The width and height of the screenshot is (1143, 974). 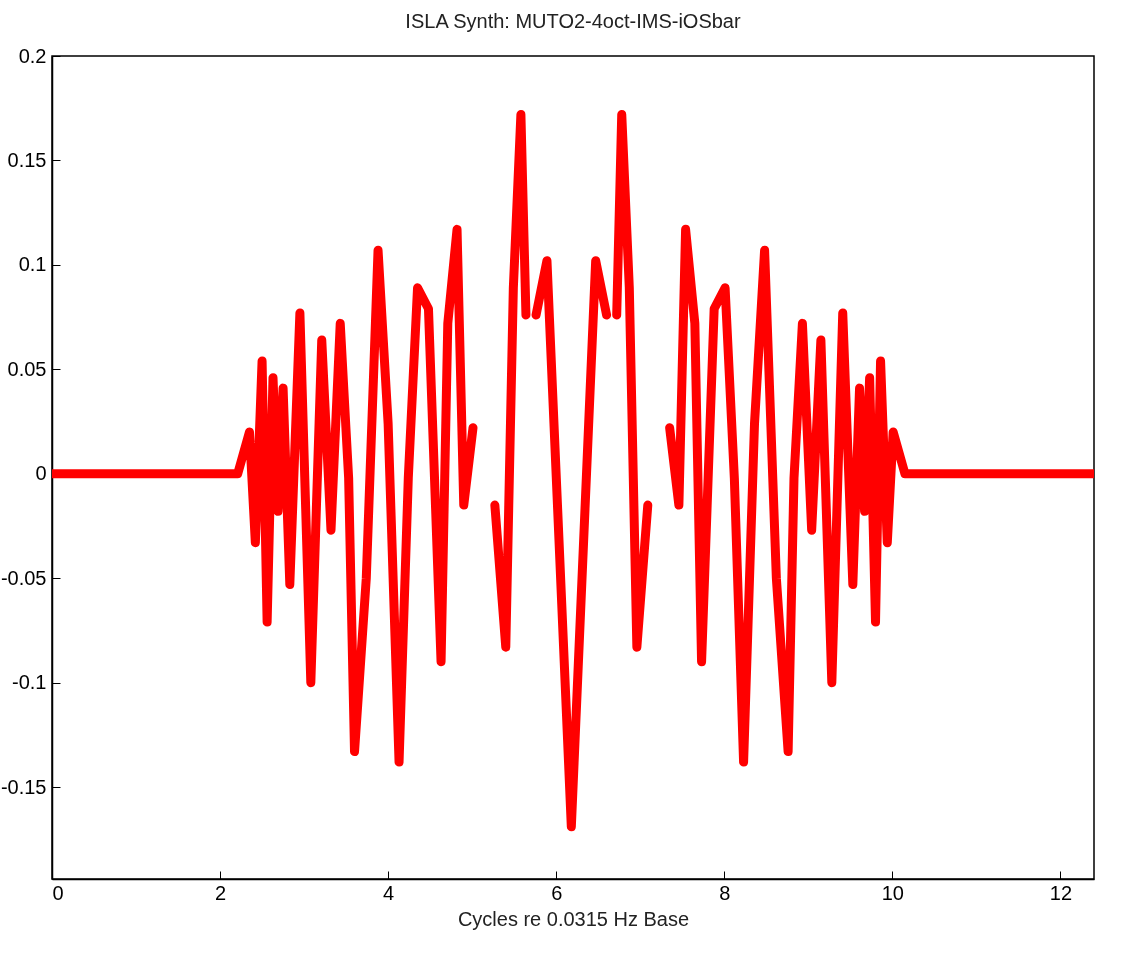 What do you see at coordinates (41, 473) in the screenshot?
I see `y-tick-label: 0` at bounding box center [41, 473].